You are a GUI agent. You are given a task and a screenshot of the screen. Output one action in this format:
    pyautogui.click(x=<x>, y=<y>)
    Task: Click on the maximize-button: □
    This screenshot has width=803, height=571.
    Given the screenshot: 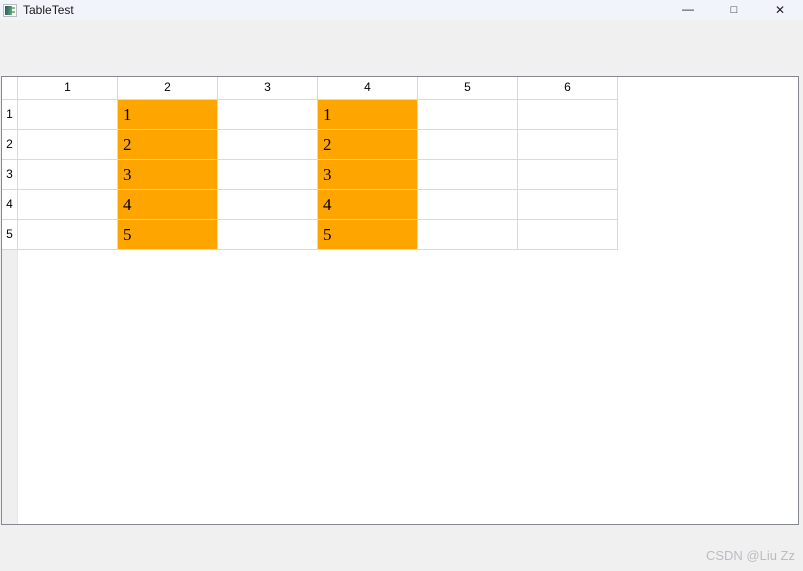 What is the action you would take?
    pyautogui.click(x=734, y=10)
    